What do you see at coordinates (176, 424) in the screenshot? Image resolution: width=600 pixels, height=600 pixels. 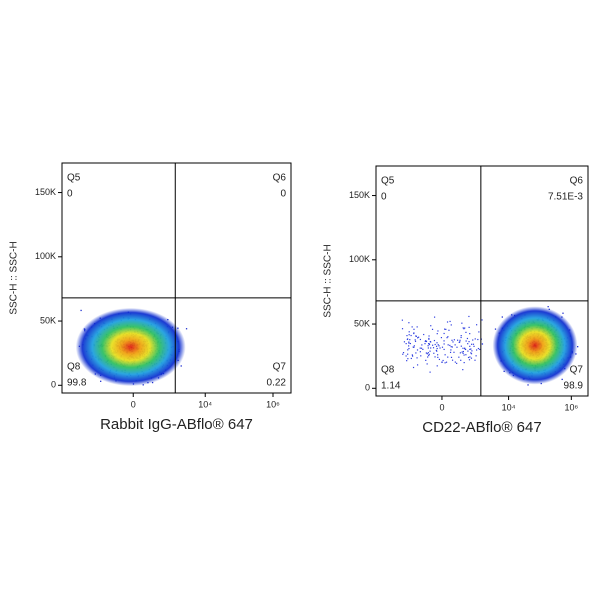 I see `x-axis-title: Rabbit IgG-ABflo® 647` at bounding box center [176, 424].